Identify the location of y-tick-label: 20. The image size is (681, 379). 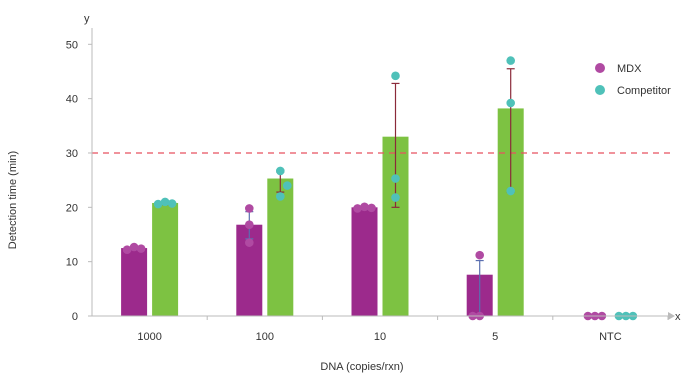
(72, 208).